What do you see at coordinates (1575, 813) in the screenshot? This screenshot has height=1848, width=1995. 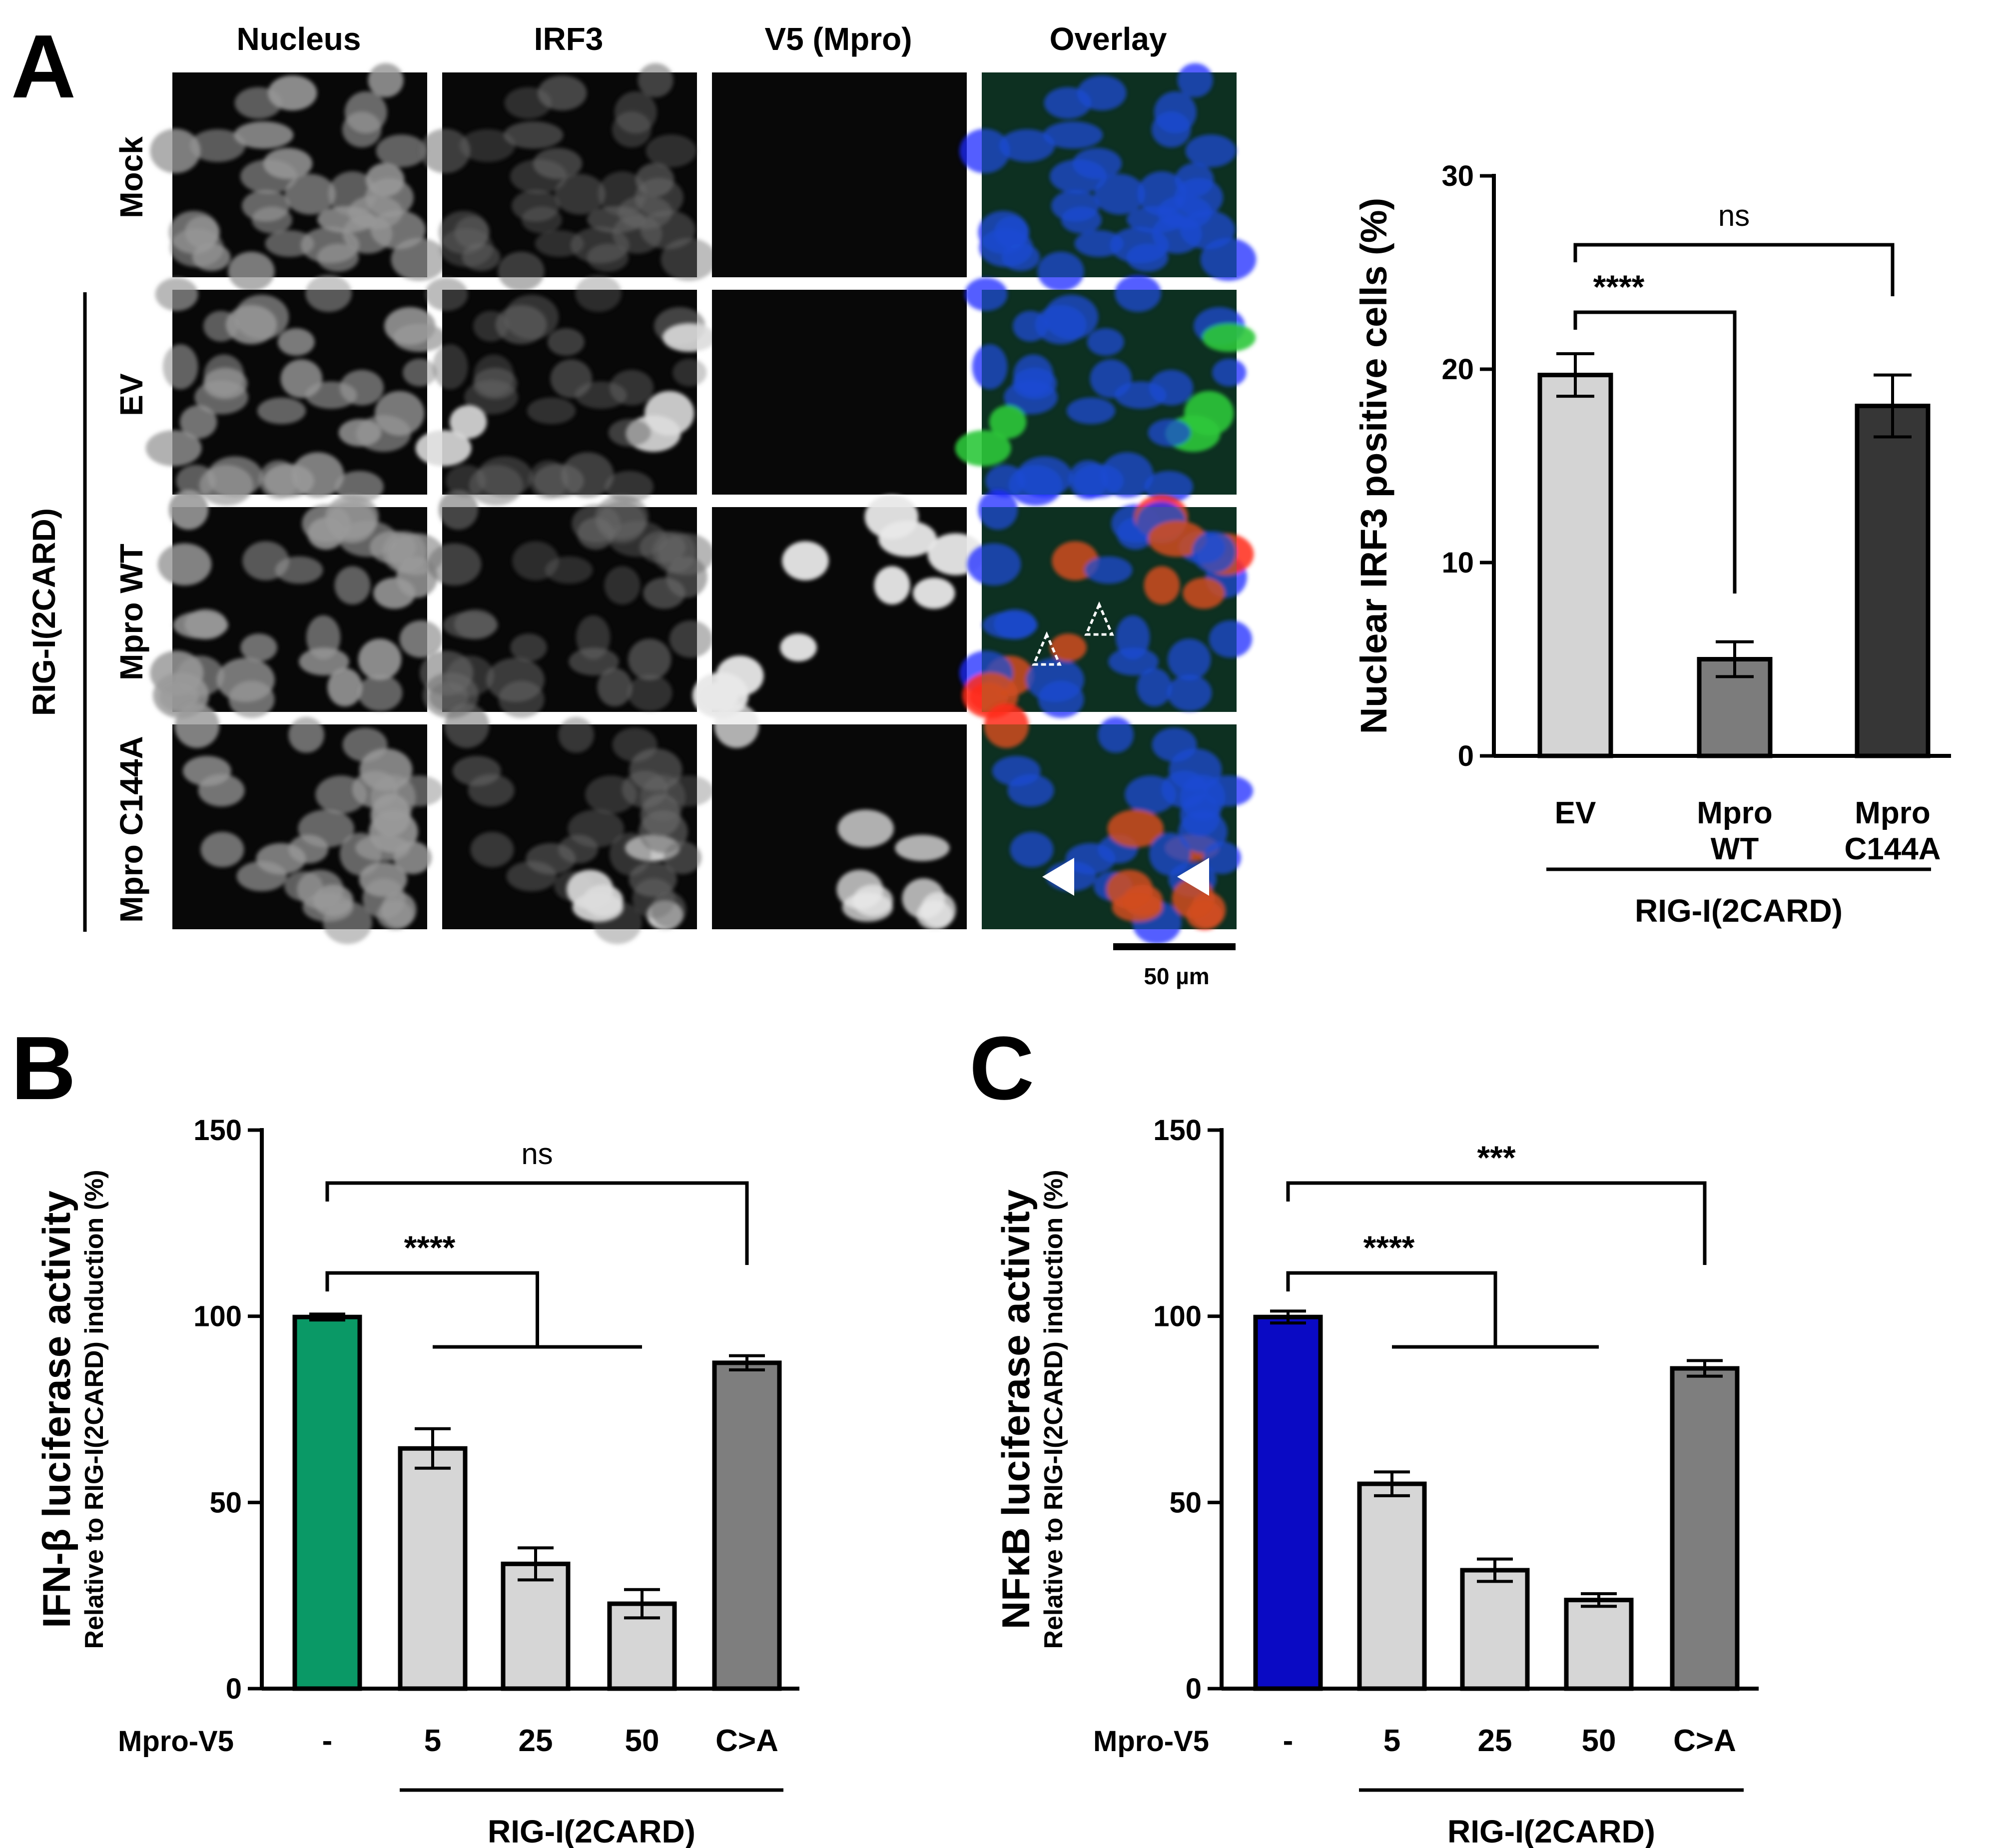 I see `x-tick-label-1: EV` at bounding box center [1575, 813].